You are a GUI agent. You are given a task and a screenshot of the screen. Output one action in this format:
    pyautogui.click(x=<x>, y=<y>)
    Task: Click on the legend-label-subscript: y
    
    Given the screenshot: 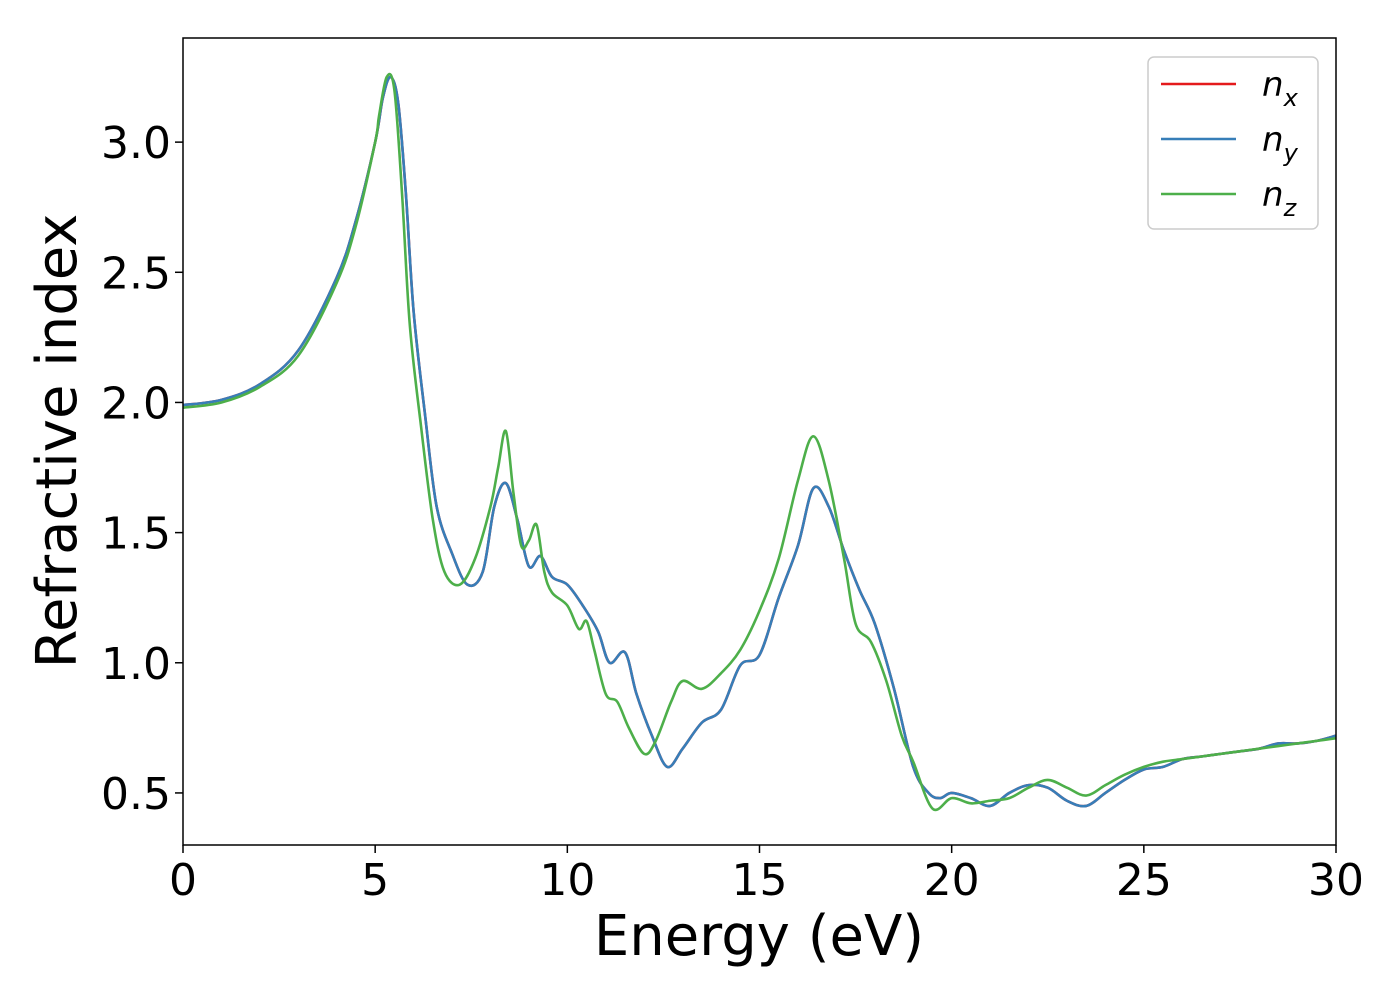 What is the action you would take?
    pyautogui.click(x=1291, y=153)
    